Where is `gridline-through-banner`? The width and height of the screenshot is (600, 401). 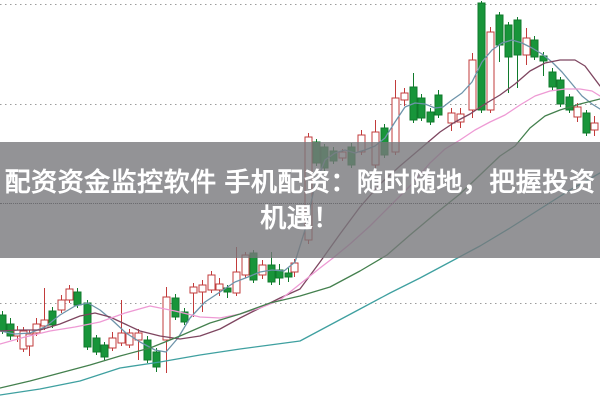 gridline-through-banner is located at coordinates (300, 203).